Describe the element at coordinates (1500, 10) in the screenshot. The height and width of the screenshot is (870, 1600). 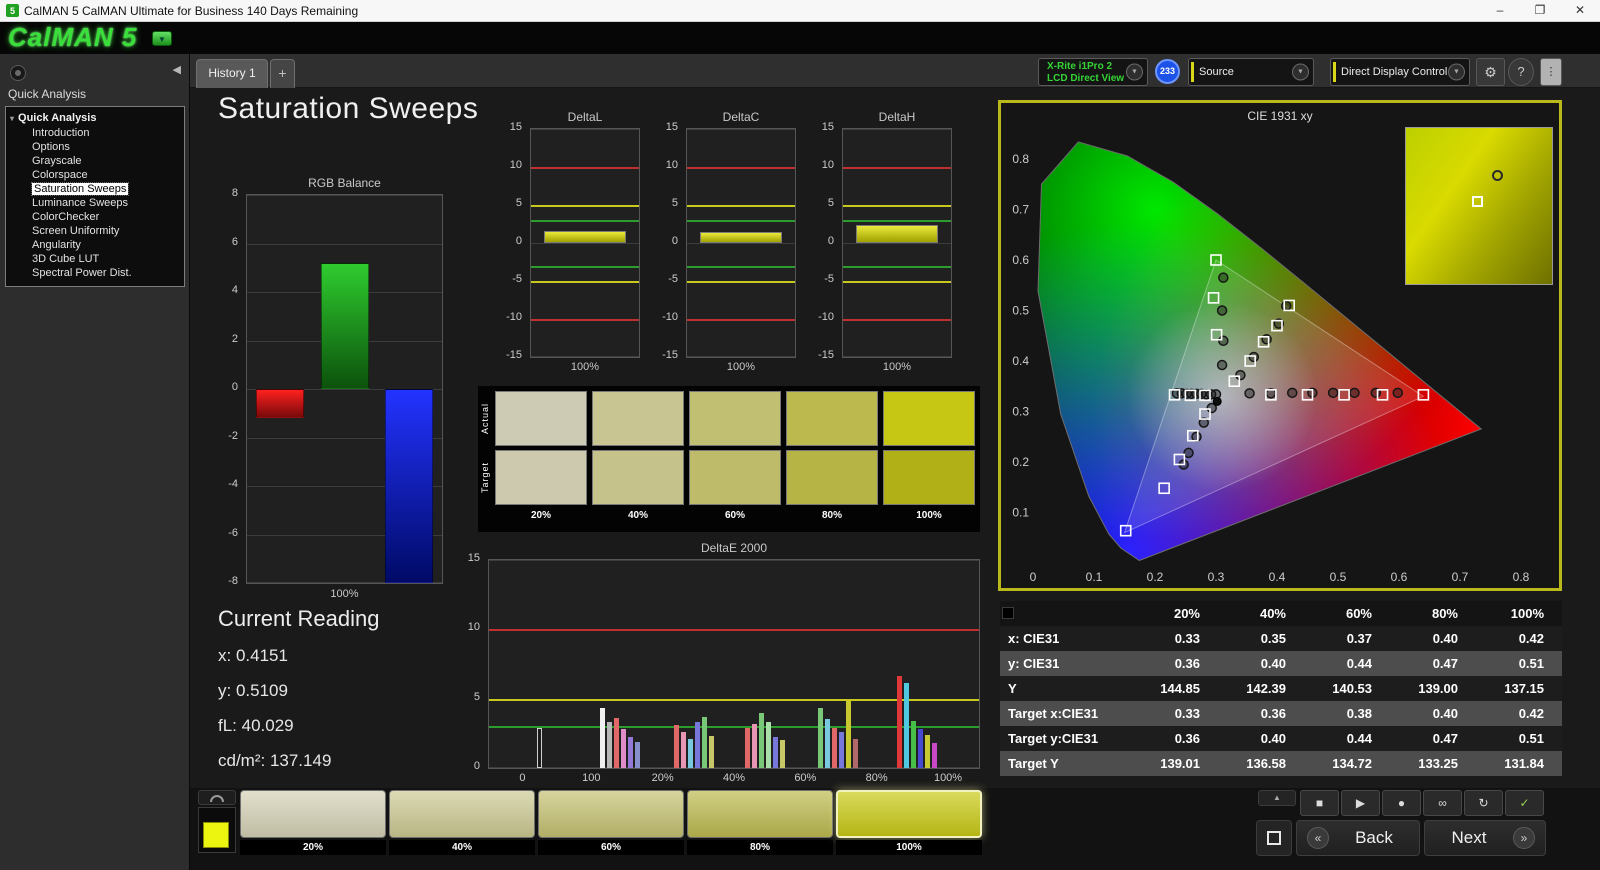
I see `minimize-button: –` at that location.